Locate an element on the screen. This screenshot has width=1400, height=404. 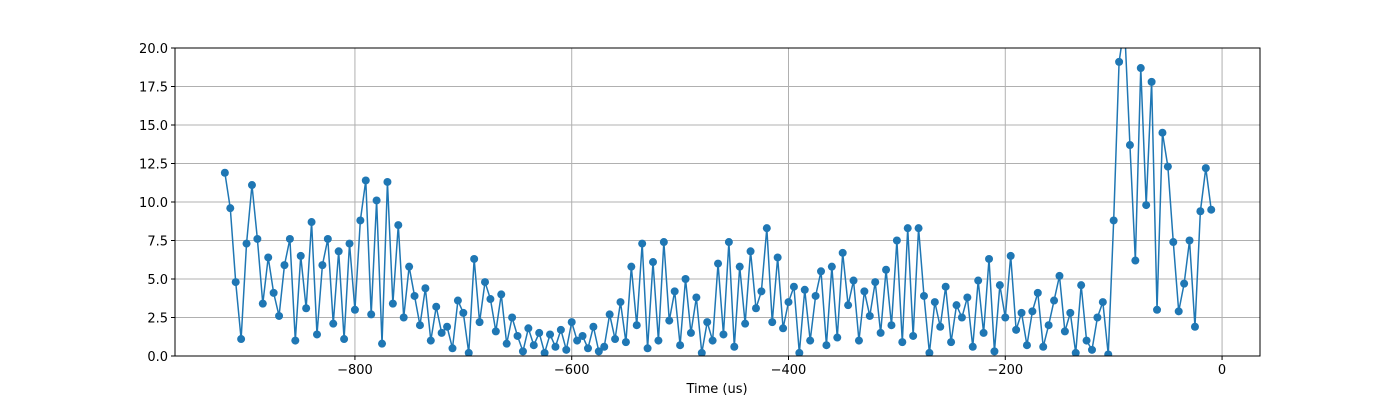
y-tick-label: 12.5 is located at coordinates (153, 165).